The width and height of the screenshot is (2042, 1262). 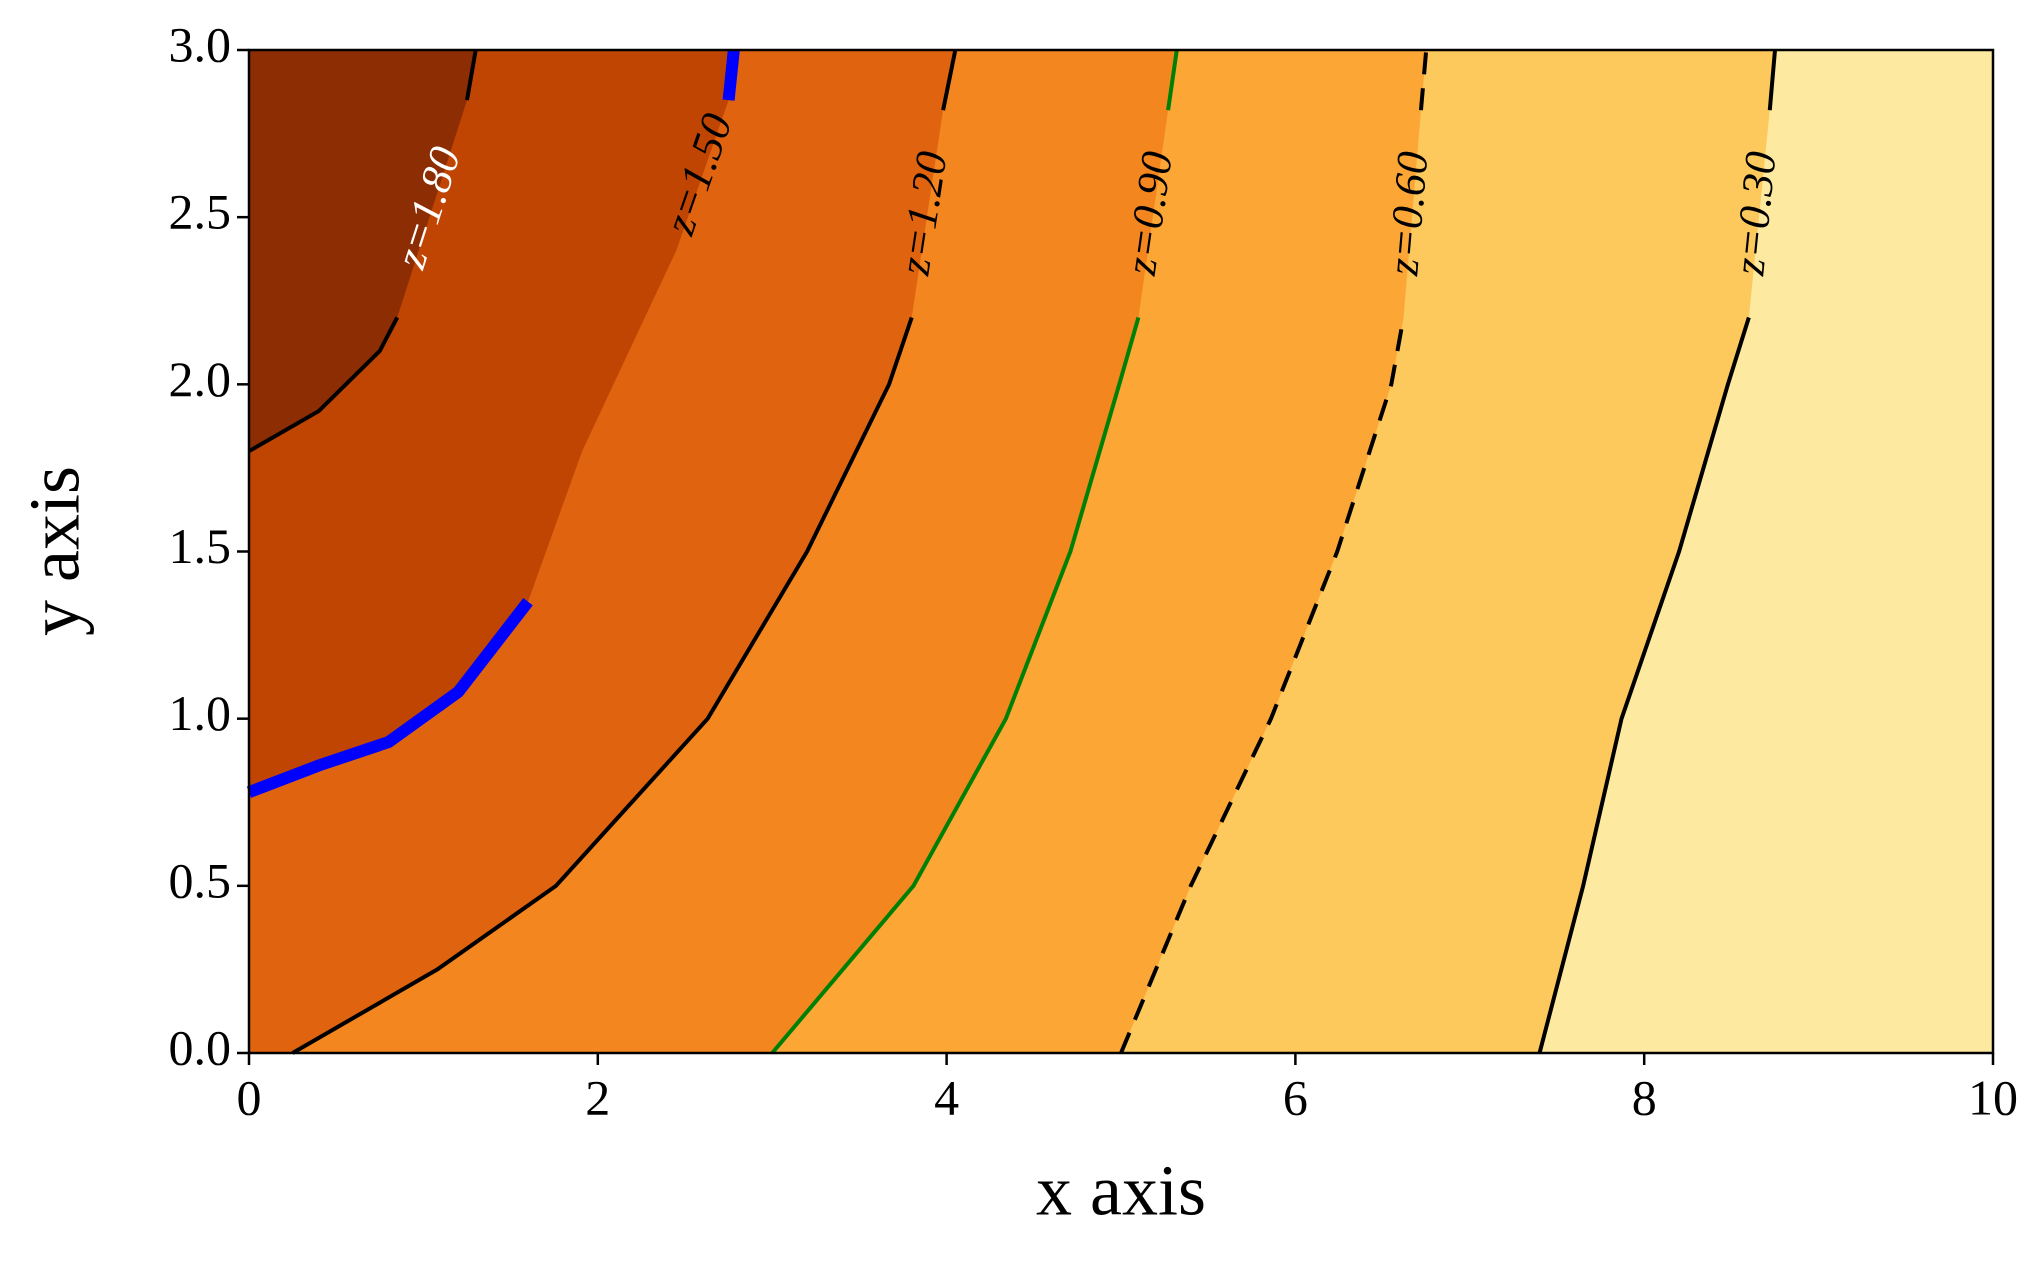 I want to click on y-tick-label: 2.0, so click(x=200, y=379).